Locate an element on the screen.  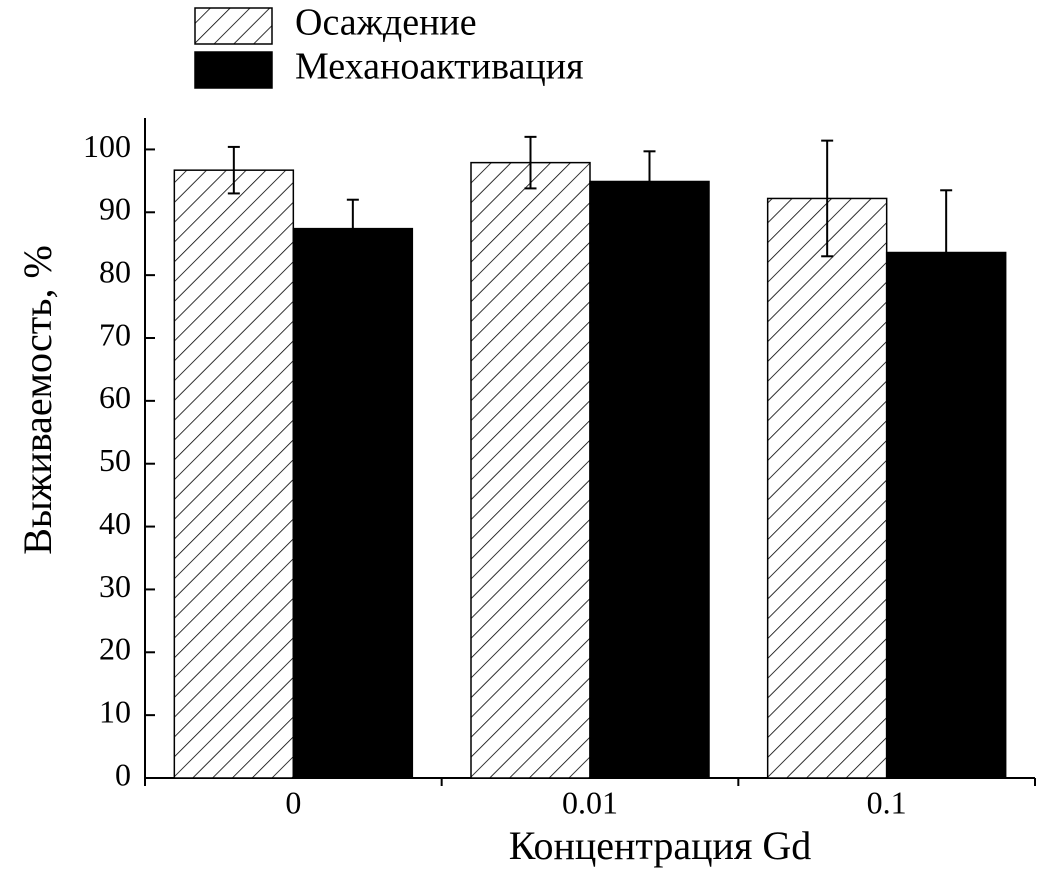
y-tick-label: 70 is located at coordinates (115, 334).